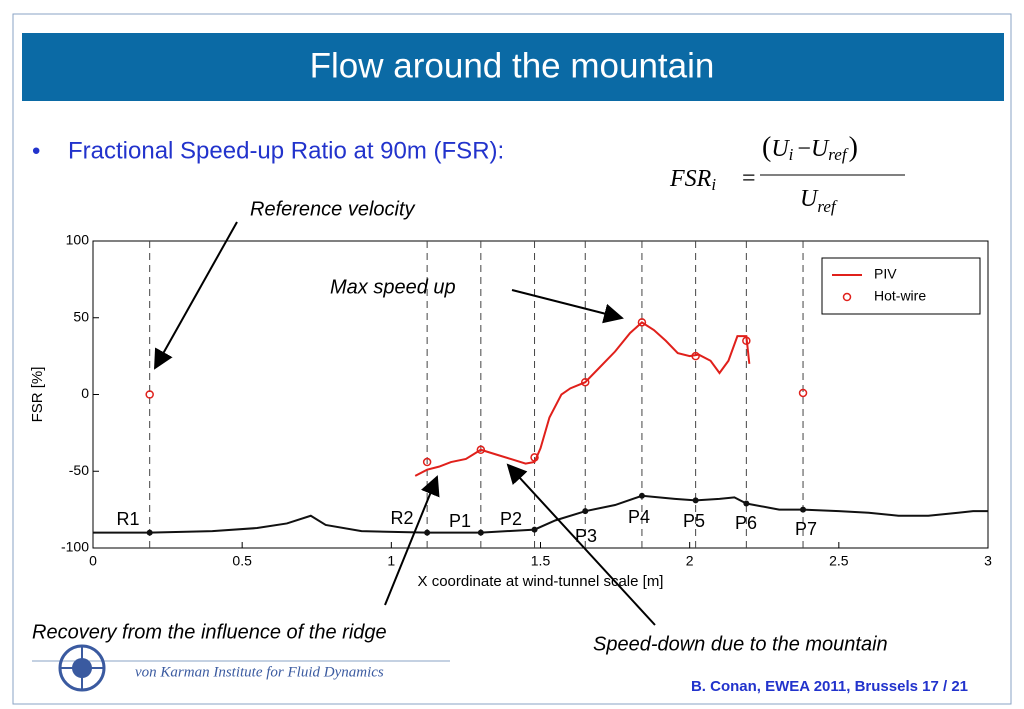 This screenshot has width=1024, height=709. What do you see at coordinates (692, 180) in the screenshot?
I see `formula-lhs: FSRi` at bounding box center [692, 180].